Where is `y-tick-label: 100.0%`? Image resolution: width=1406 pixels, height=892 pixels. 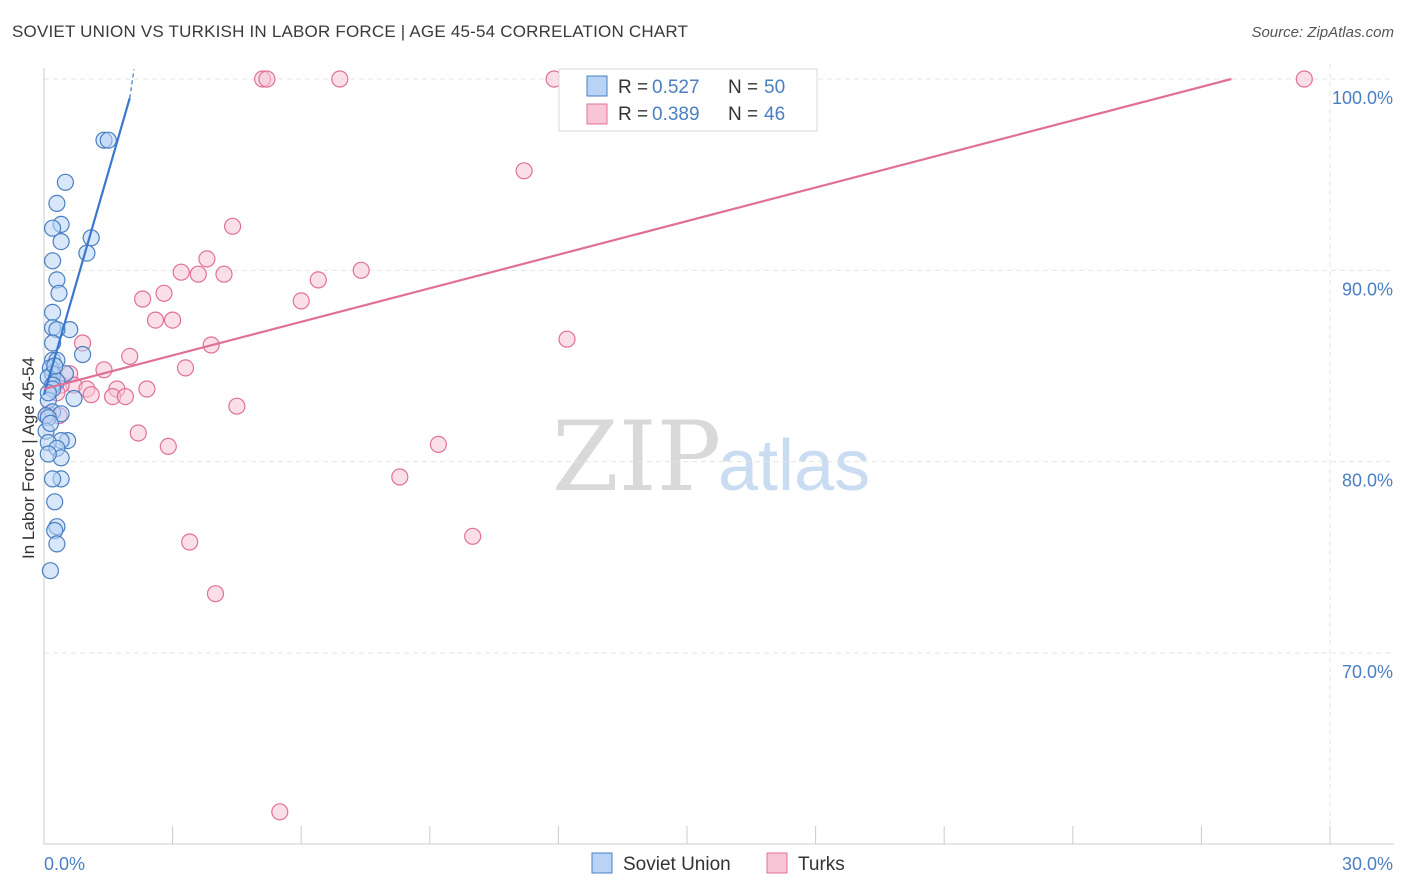 y-tick-label: 100.0% is located at coordinates (1362, 98).